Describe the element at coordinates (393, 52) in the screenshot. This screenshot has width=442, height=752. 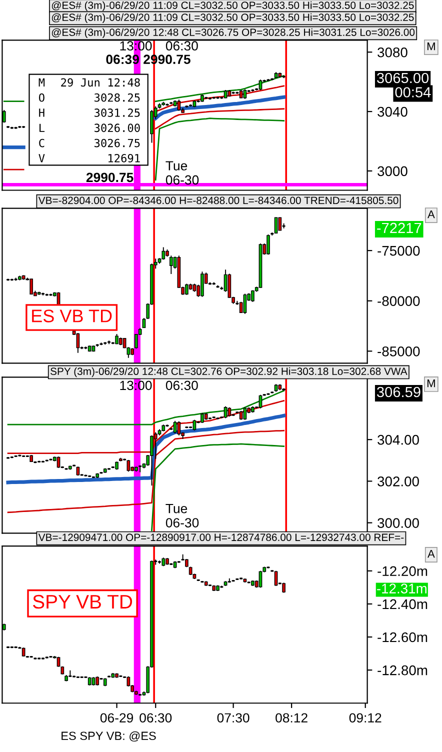
I see `y-tick-label: 3080` at that location.